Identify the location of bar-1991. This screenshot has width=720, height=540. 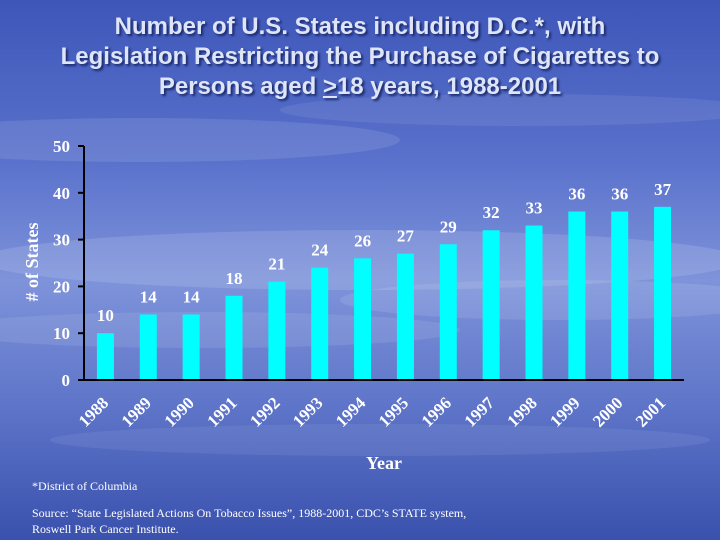
(234, 337).